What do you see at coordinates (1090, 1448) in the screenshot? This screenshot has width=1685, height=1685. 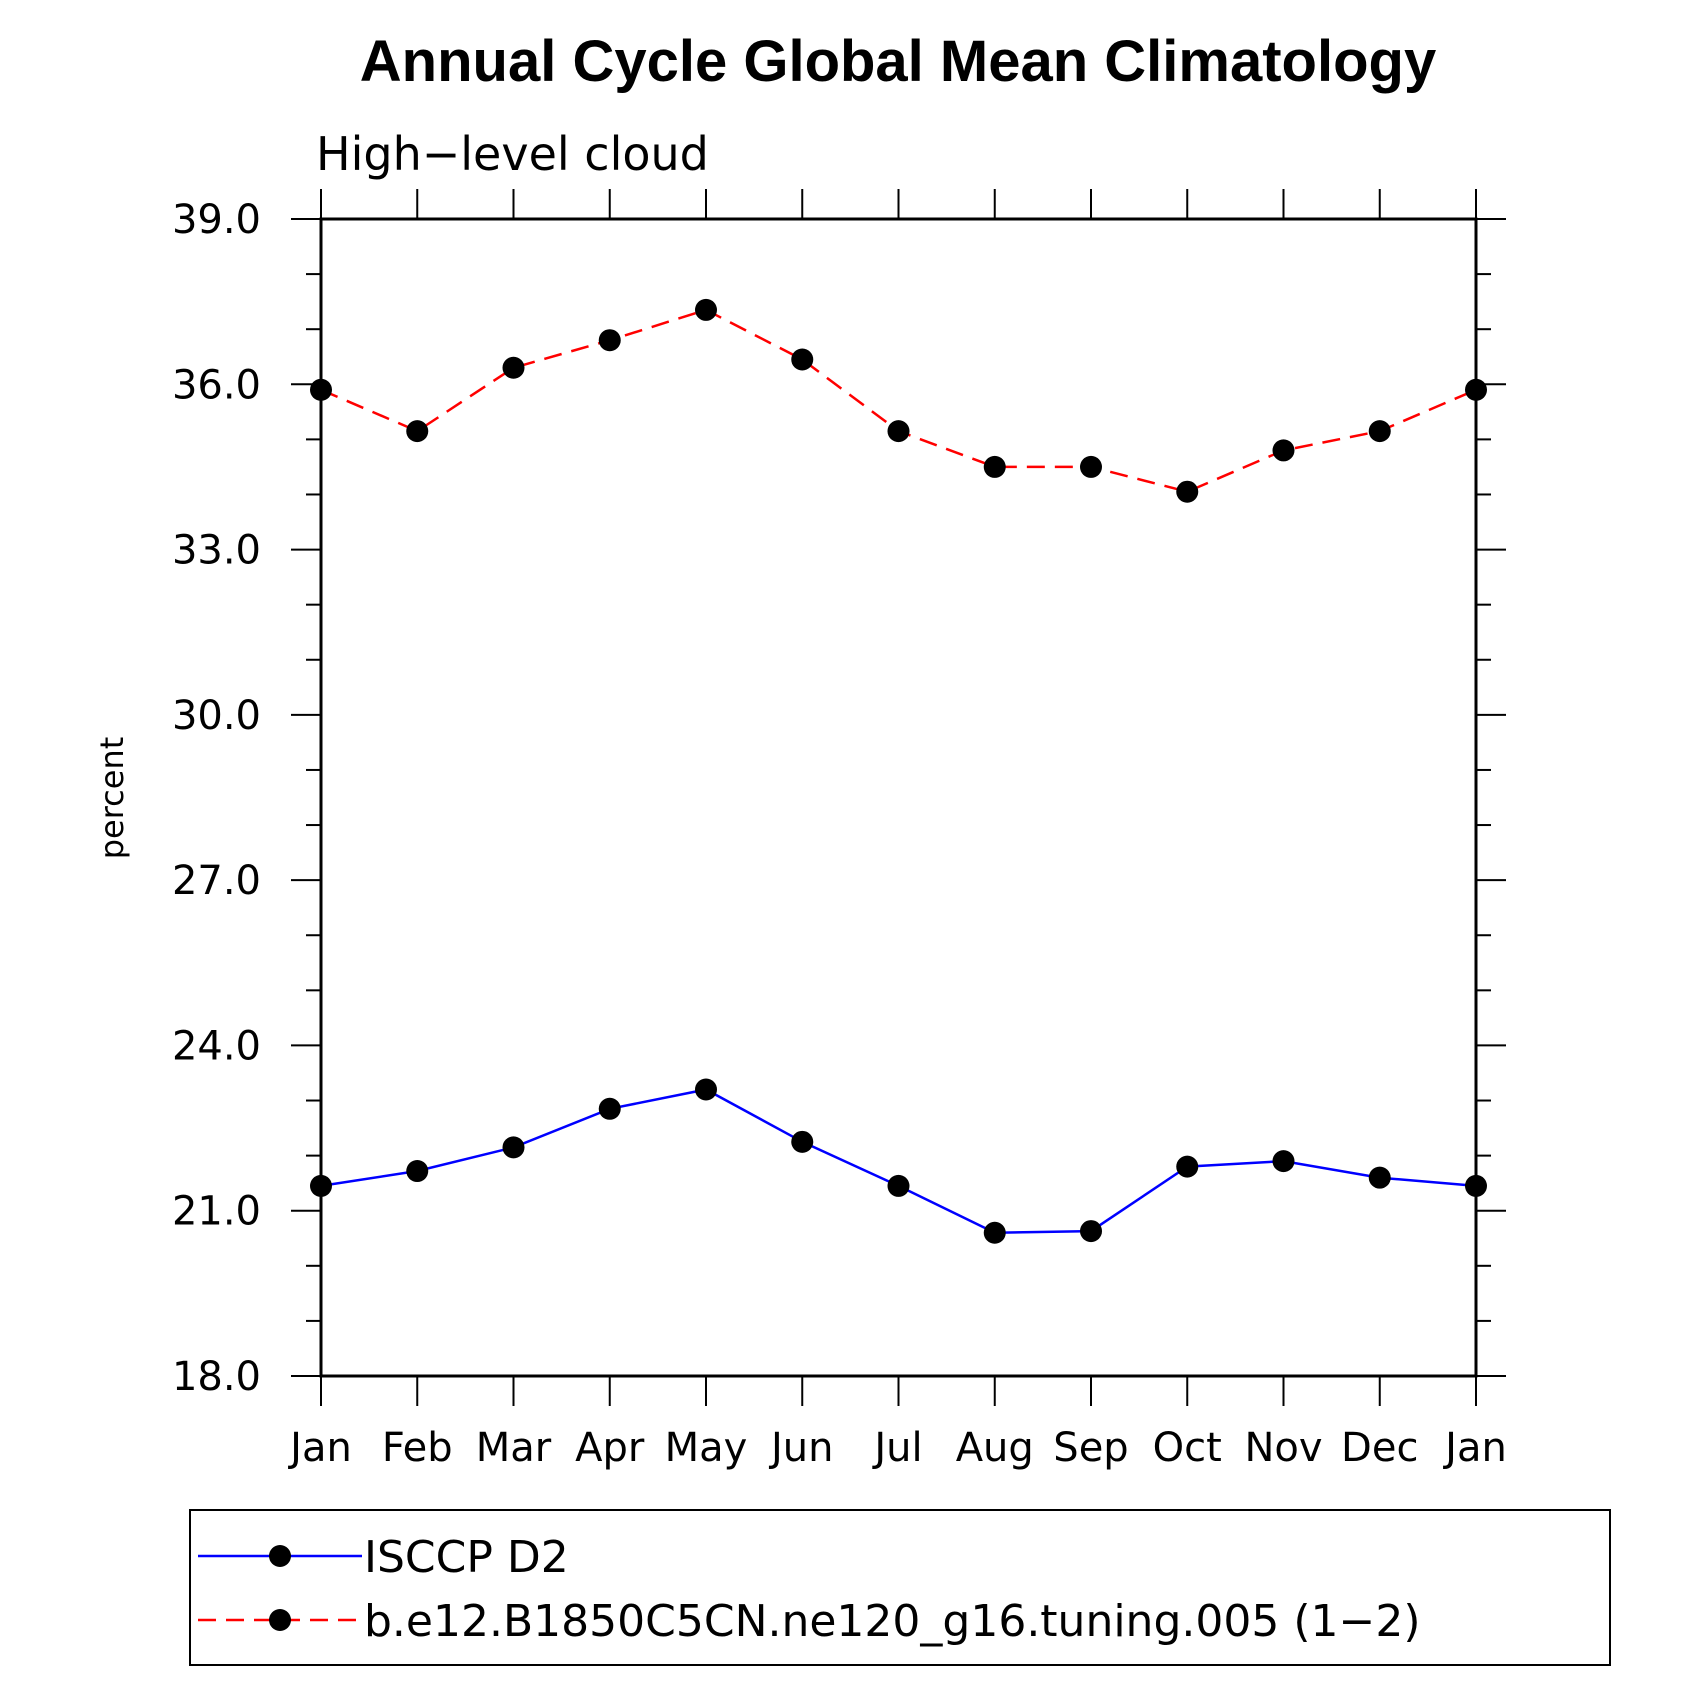 I see `x-tick-label: Sep` at bounding box center [1090, 1448].